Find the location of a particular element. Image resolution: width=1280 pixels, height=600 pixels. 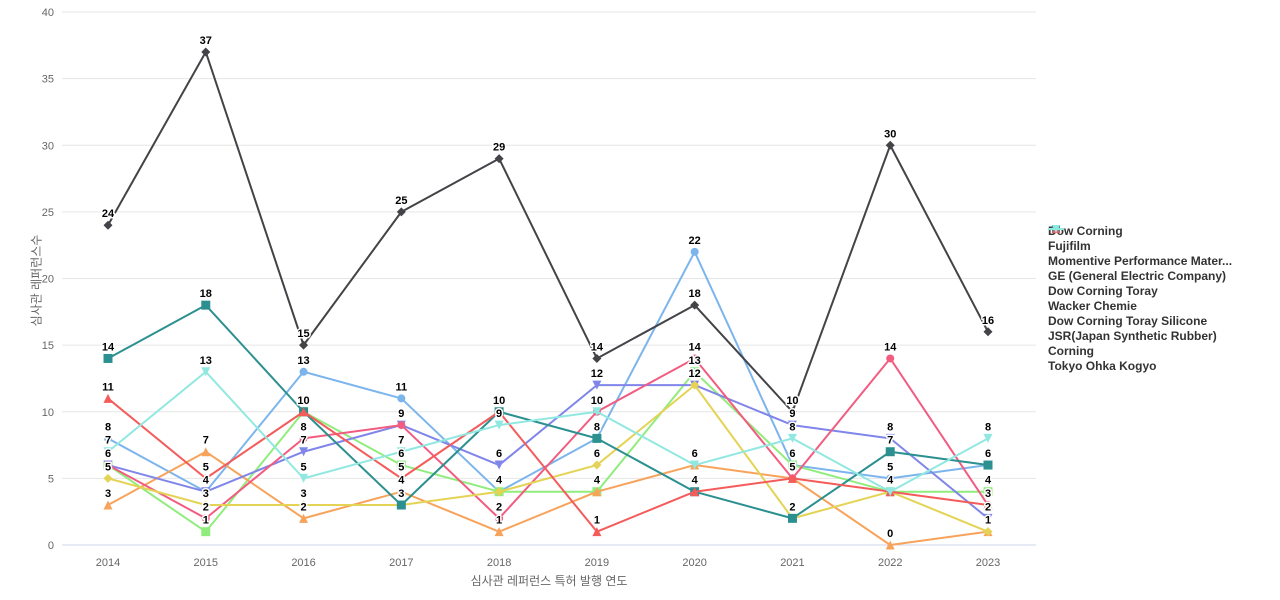

legend-item-ge-general-electric-company: GE (General Electric Company) is located at coordinates (1162, 254).